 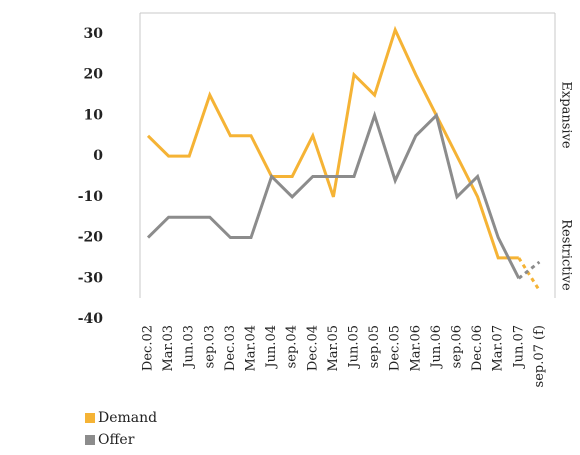 What do you see at coordinates (91, 197) in the screenshot?
I see `y-tick-label: -10` at bounding box center [91, 197].